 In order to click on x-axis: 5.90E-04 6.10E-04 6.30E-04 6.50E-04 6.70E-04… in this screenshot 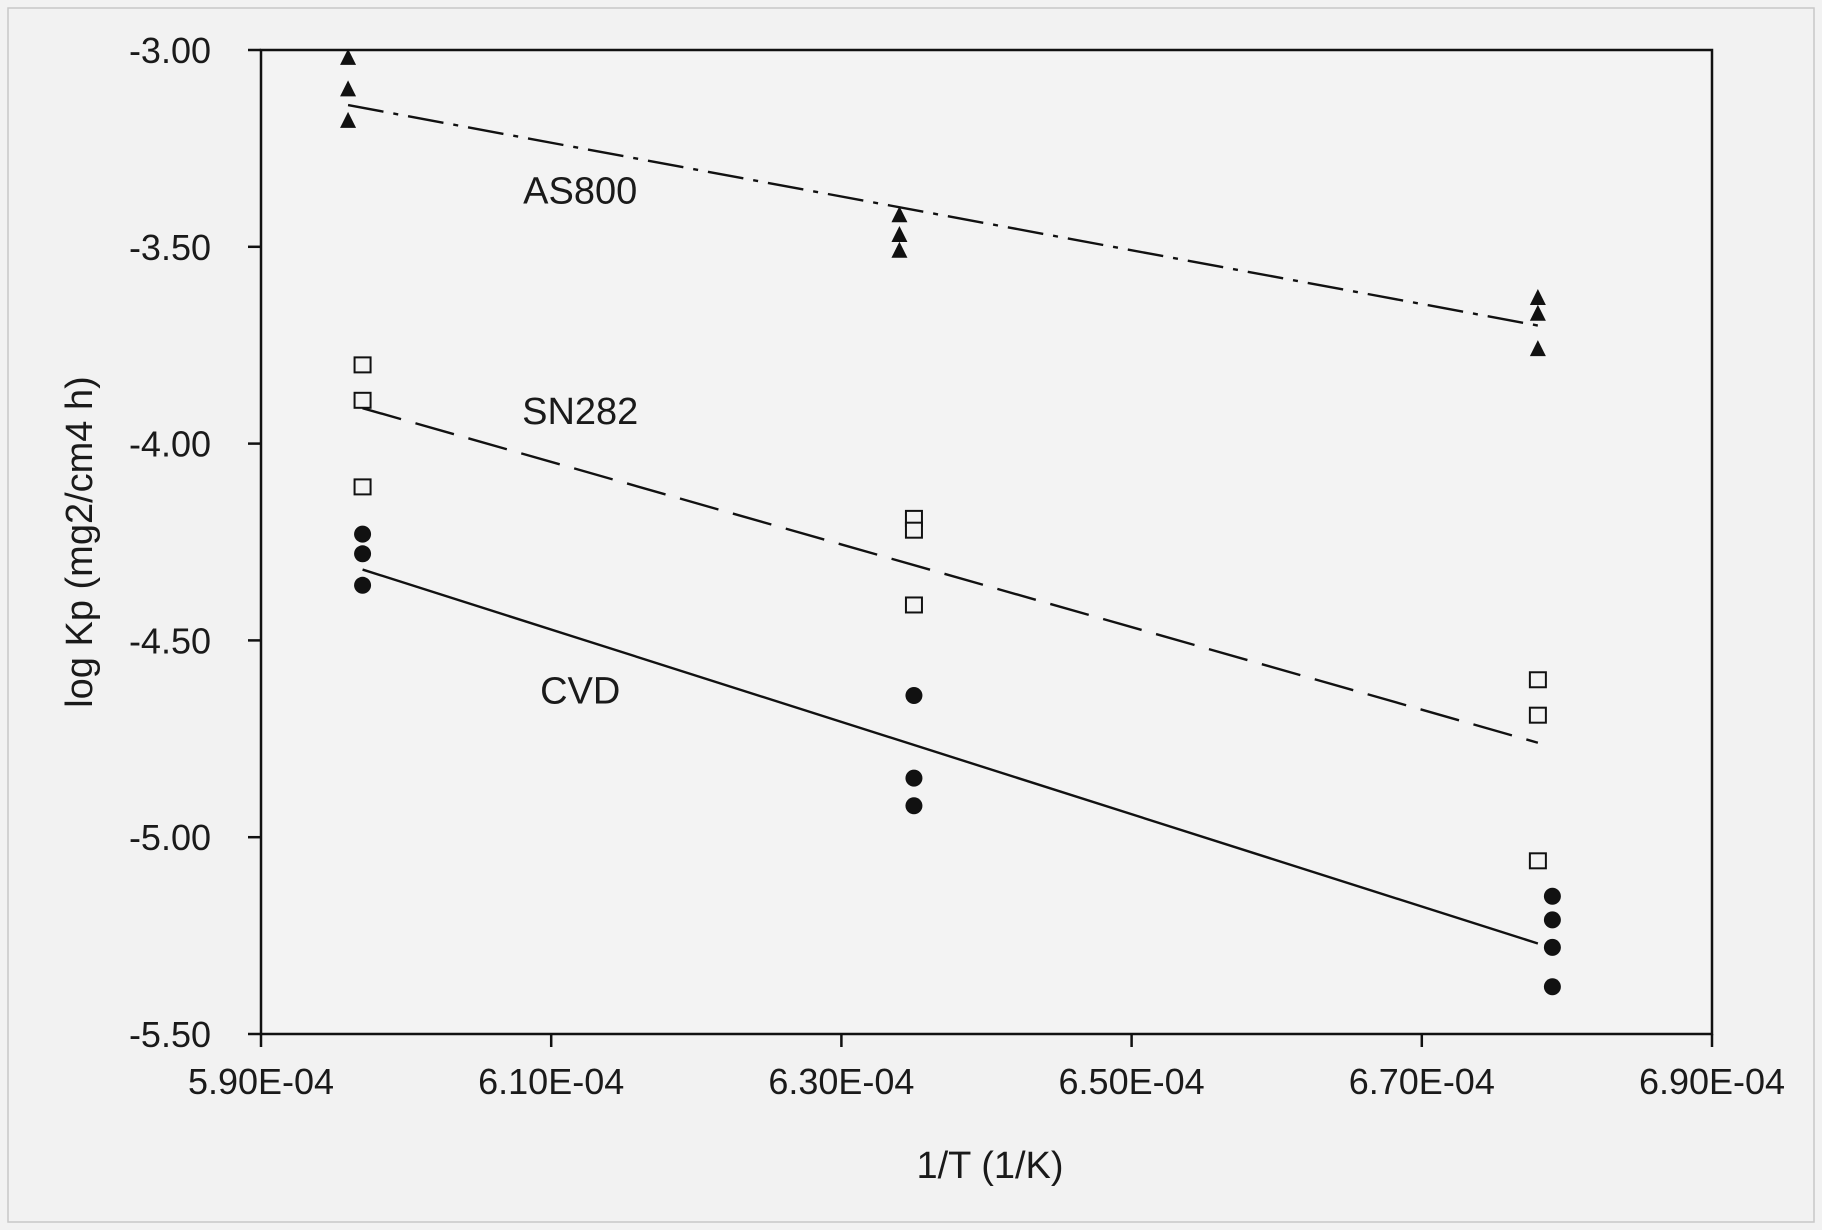, I will do `click(986, 1068)`.